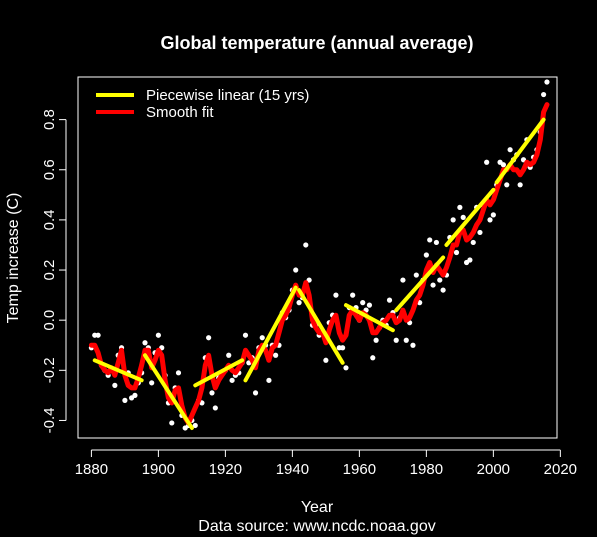  I want to click on x-tick-label: 1920, so click(225, 469).